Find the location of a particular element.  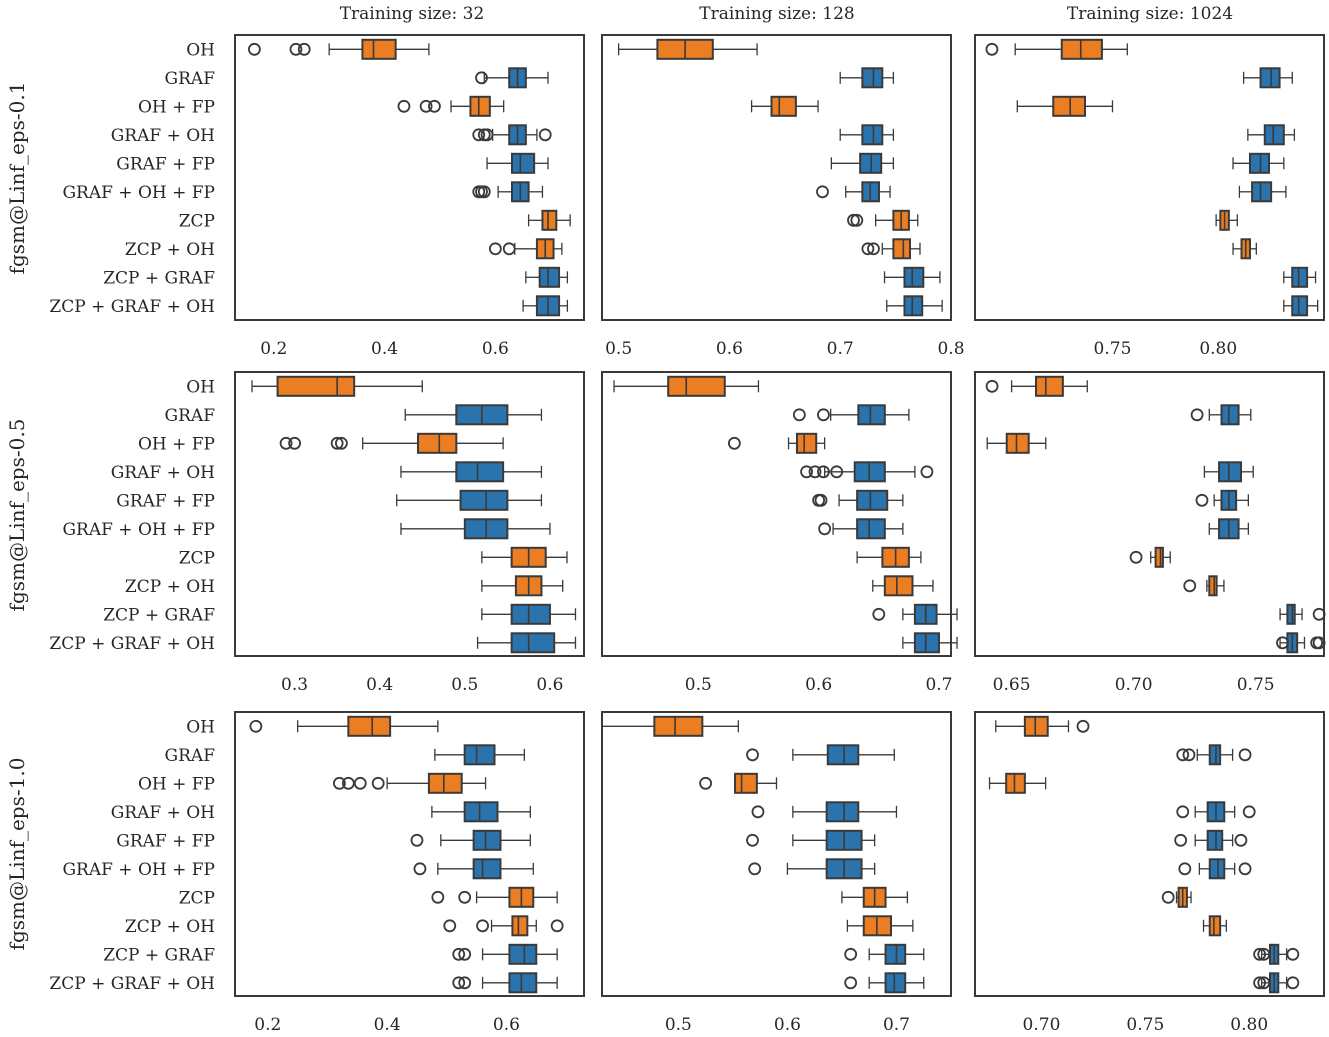

category-label: ZCP + GRAF + OH is located at coordinates (132, 984).